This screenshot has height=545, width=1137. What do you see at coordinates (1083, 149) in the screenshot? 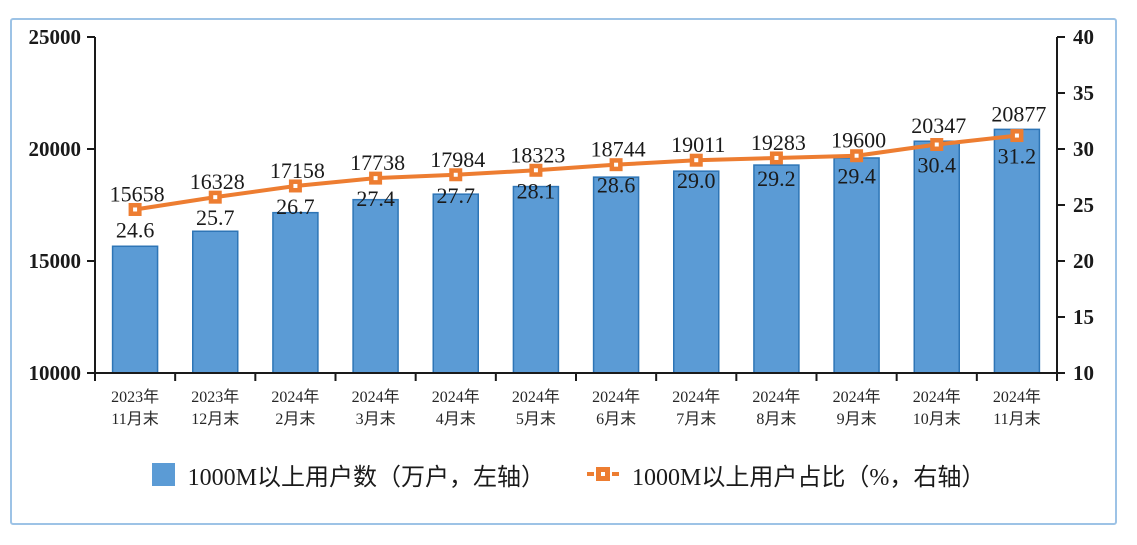
I see `right-axis-tick-label: 30` at bounding box center [1083, 149].